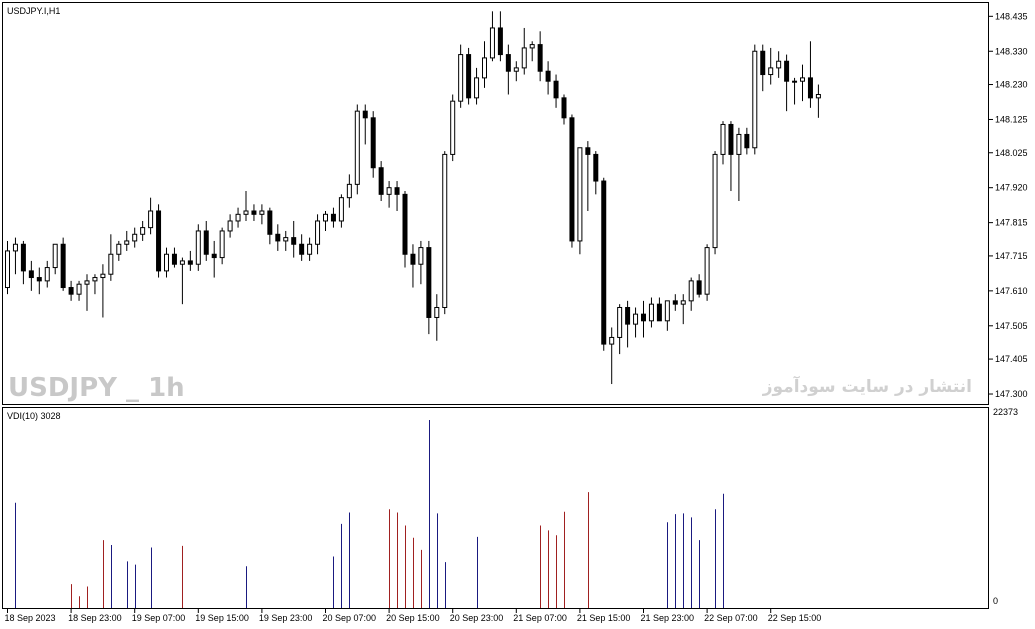 This screenshot has height=629, width=1035. Describe the element at coordinates (1011, 119) in the screenshot. I see `price-tick-label: 148.125` at that location.